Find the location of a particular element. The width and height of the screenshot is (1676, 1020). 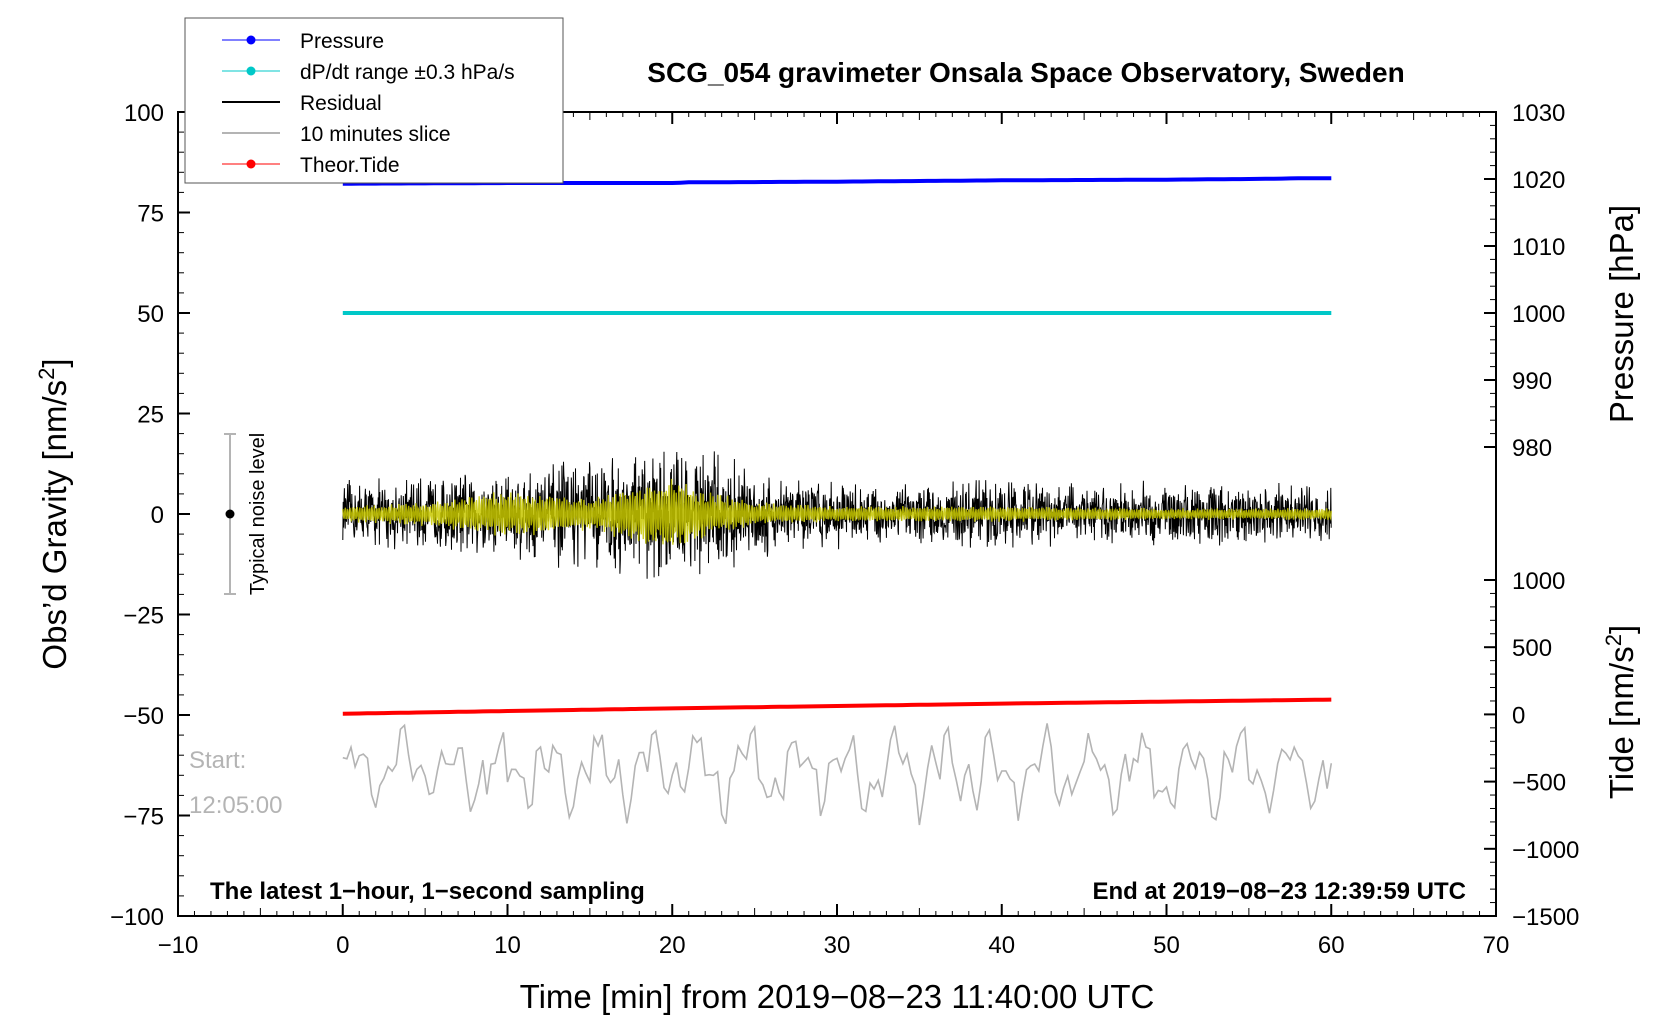

y-axis-title-tide: Tide [nm/s2] is located at coordinates (1620, 712).